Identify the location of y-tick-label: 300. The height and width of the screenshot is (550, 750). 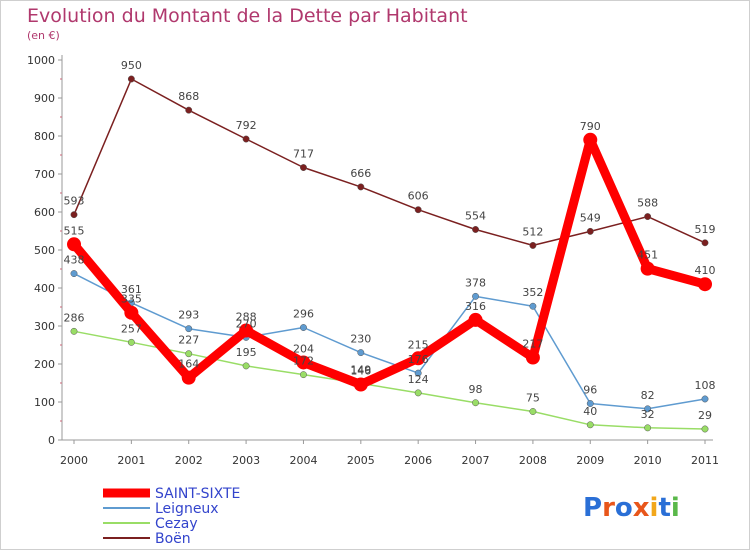
(44, 326).